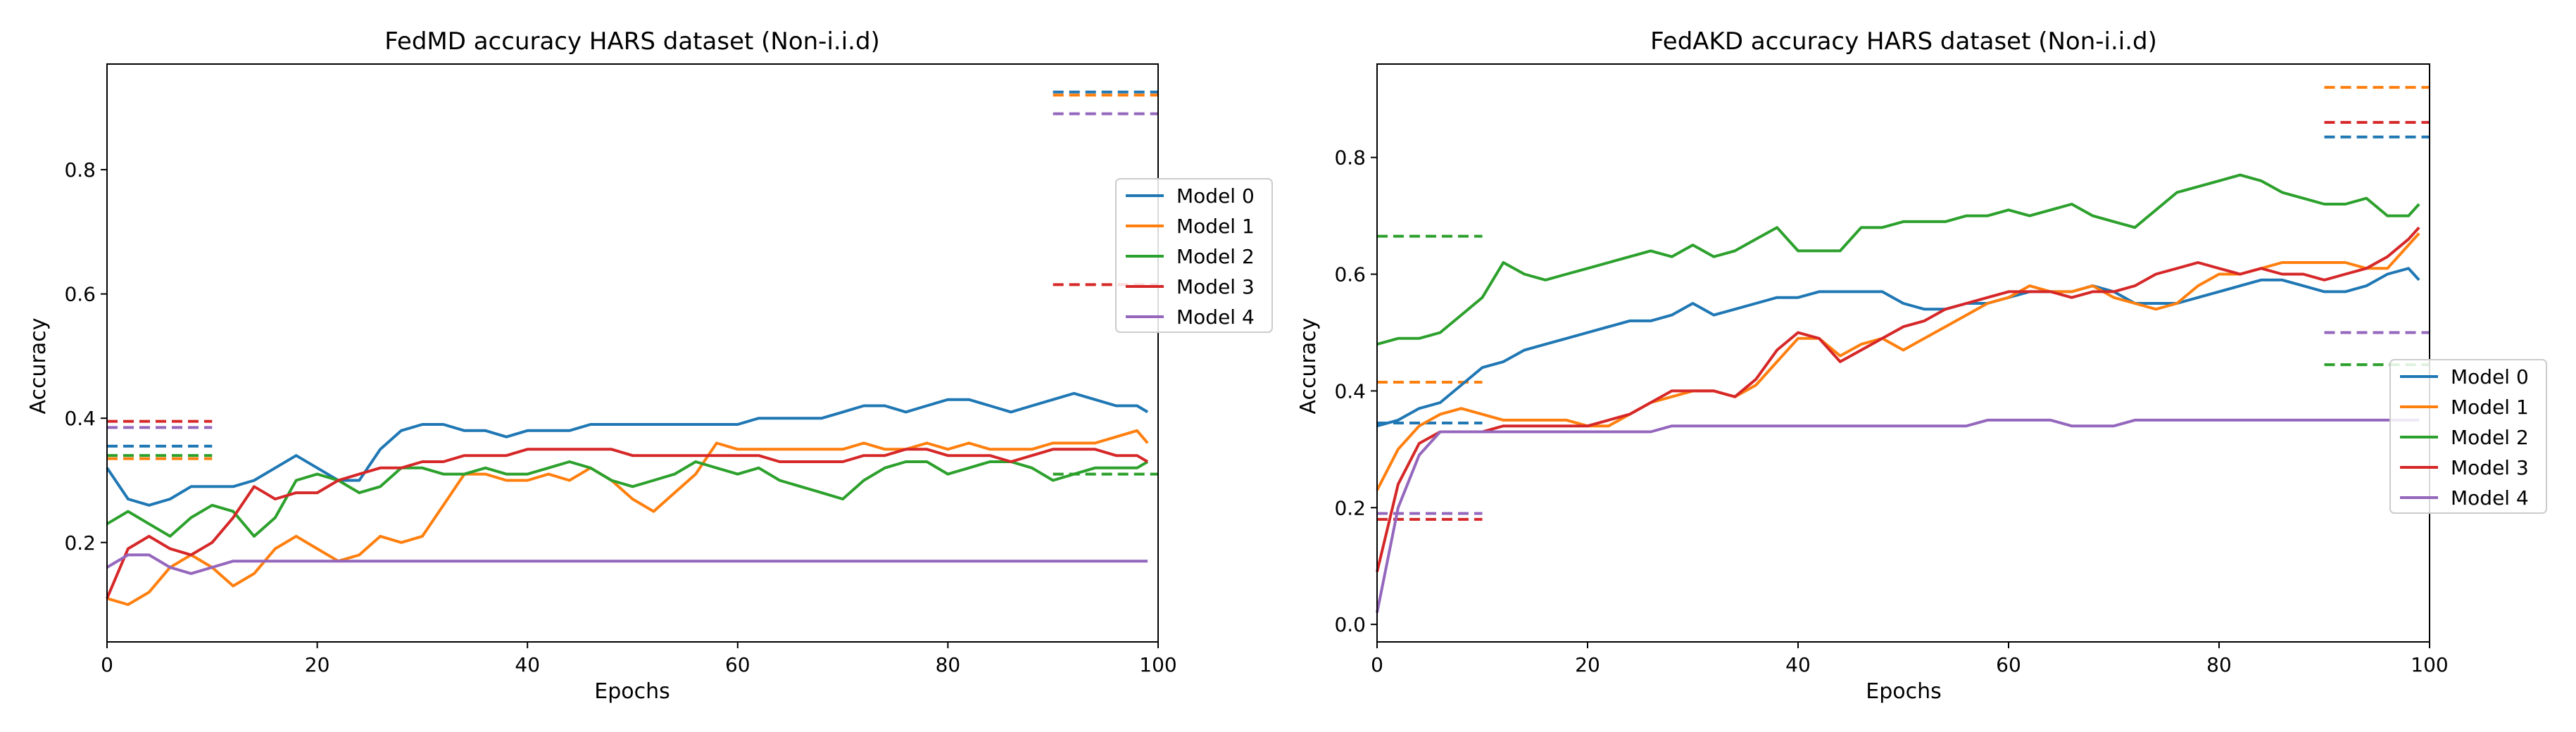  I want to click on chart-title: FedMD accuracy HARS dataset (Non-i.i.d), so click(632, 41).